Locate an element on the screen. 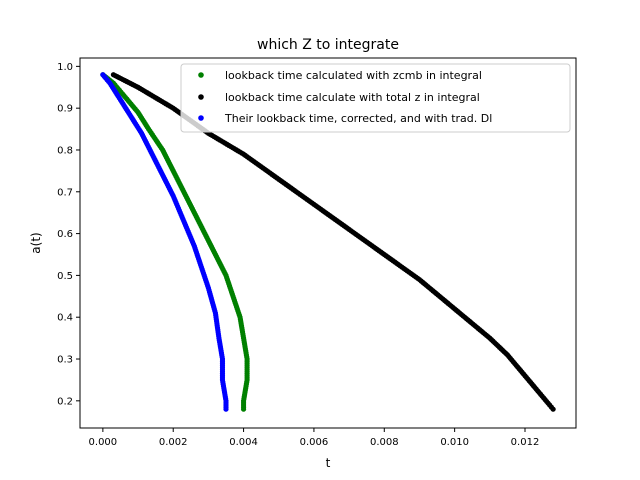  chart-title: which Z to integrate is located at coordinates (328, 45).